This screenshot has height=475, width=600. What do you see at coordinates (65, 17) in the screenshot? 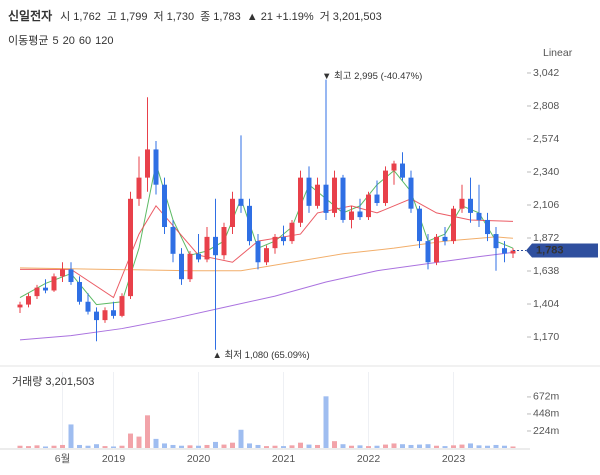
I see `quote-label: 시` at bounding box center [65, 17].